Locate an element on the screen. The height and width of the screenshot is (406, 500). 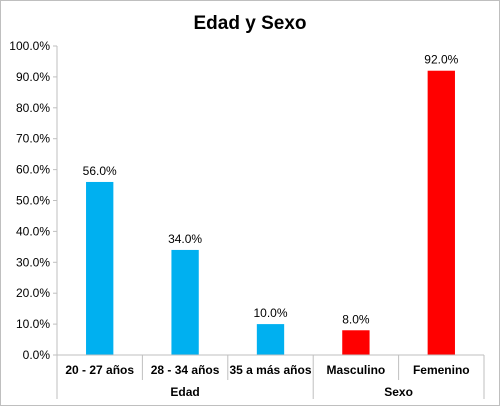
y-tick-label: 20.0% is located at coordinates (33, 293).